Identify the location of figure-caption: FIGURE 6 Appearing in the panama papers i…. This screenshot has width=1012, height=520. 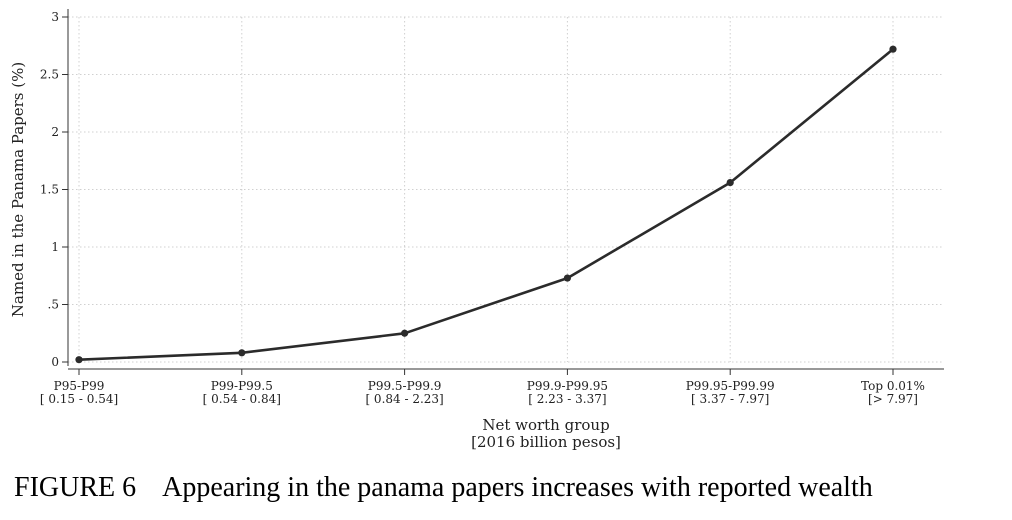
(443, 488).